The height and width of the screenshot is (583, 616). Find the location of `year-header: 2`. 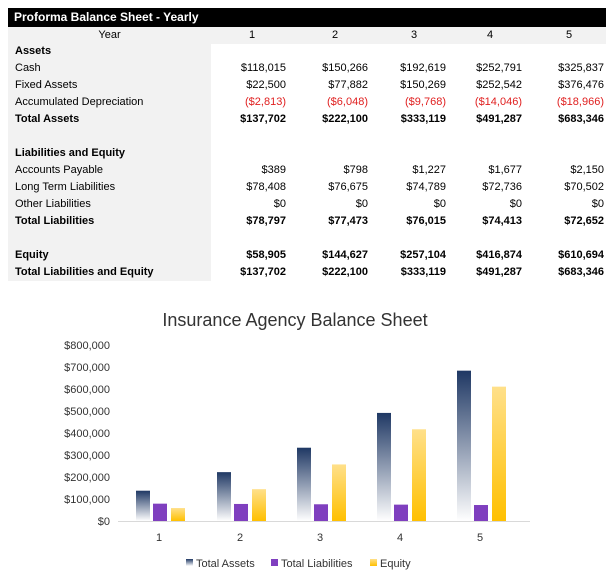

year-header: 2 is located at coordinates (335, 35).